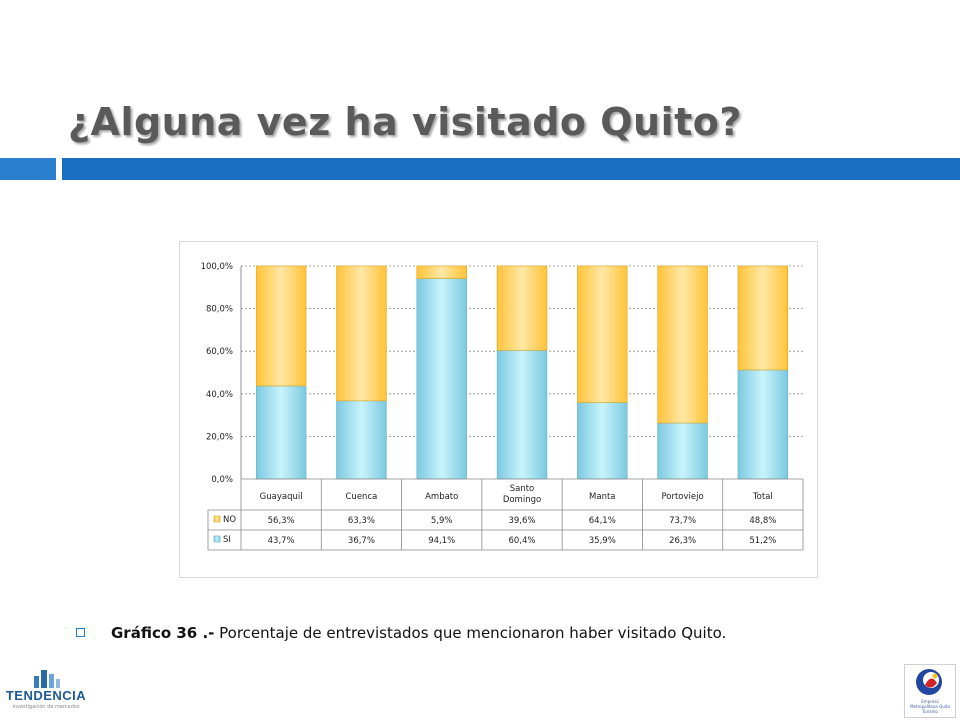 The height and width of the screenshot is (720, 960). What do you see at coordinates (47, 679) in the screenshot?
I see `buildings-icon` at bounding box center [47, 679].